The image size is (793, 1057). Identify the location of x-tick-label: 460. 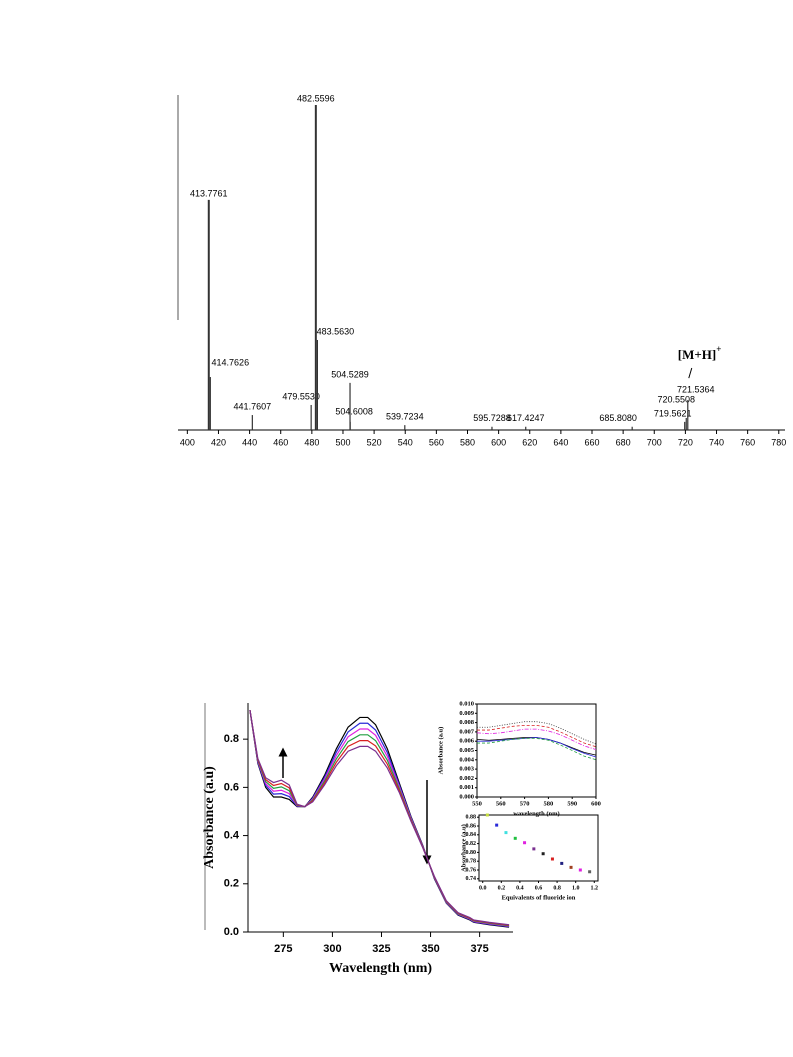
(280, 442).